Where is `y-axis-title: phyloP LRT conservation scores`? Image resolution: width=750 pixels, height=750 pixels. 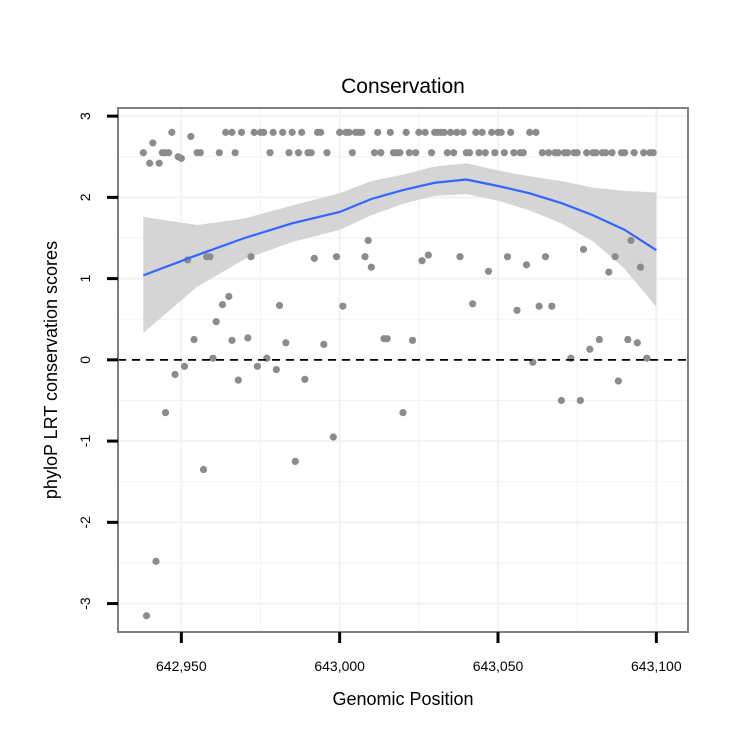
y-axis-title: phyloP LRT conservation scores is located at coordinates (51, 370).